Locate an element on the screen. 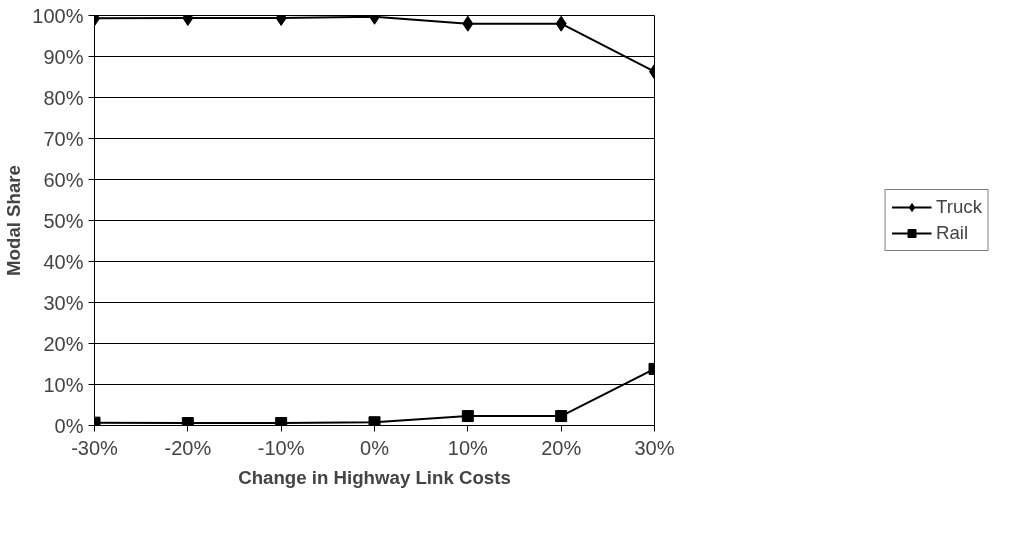 This screenshot has height=558, width=1014. y-tick-label: 80% is located at coordinates (63, 97).